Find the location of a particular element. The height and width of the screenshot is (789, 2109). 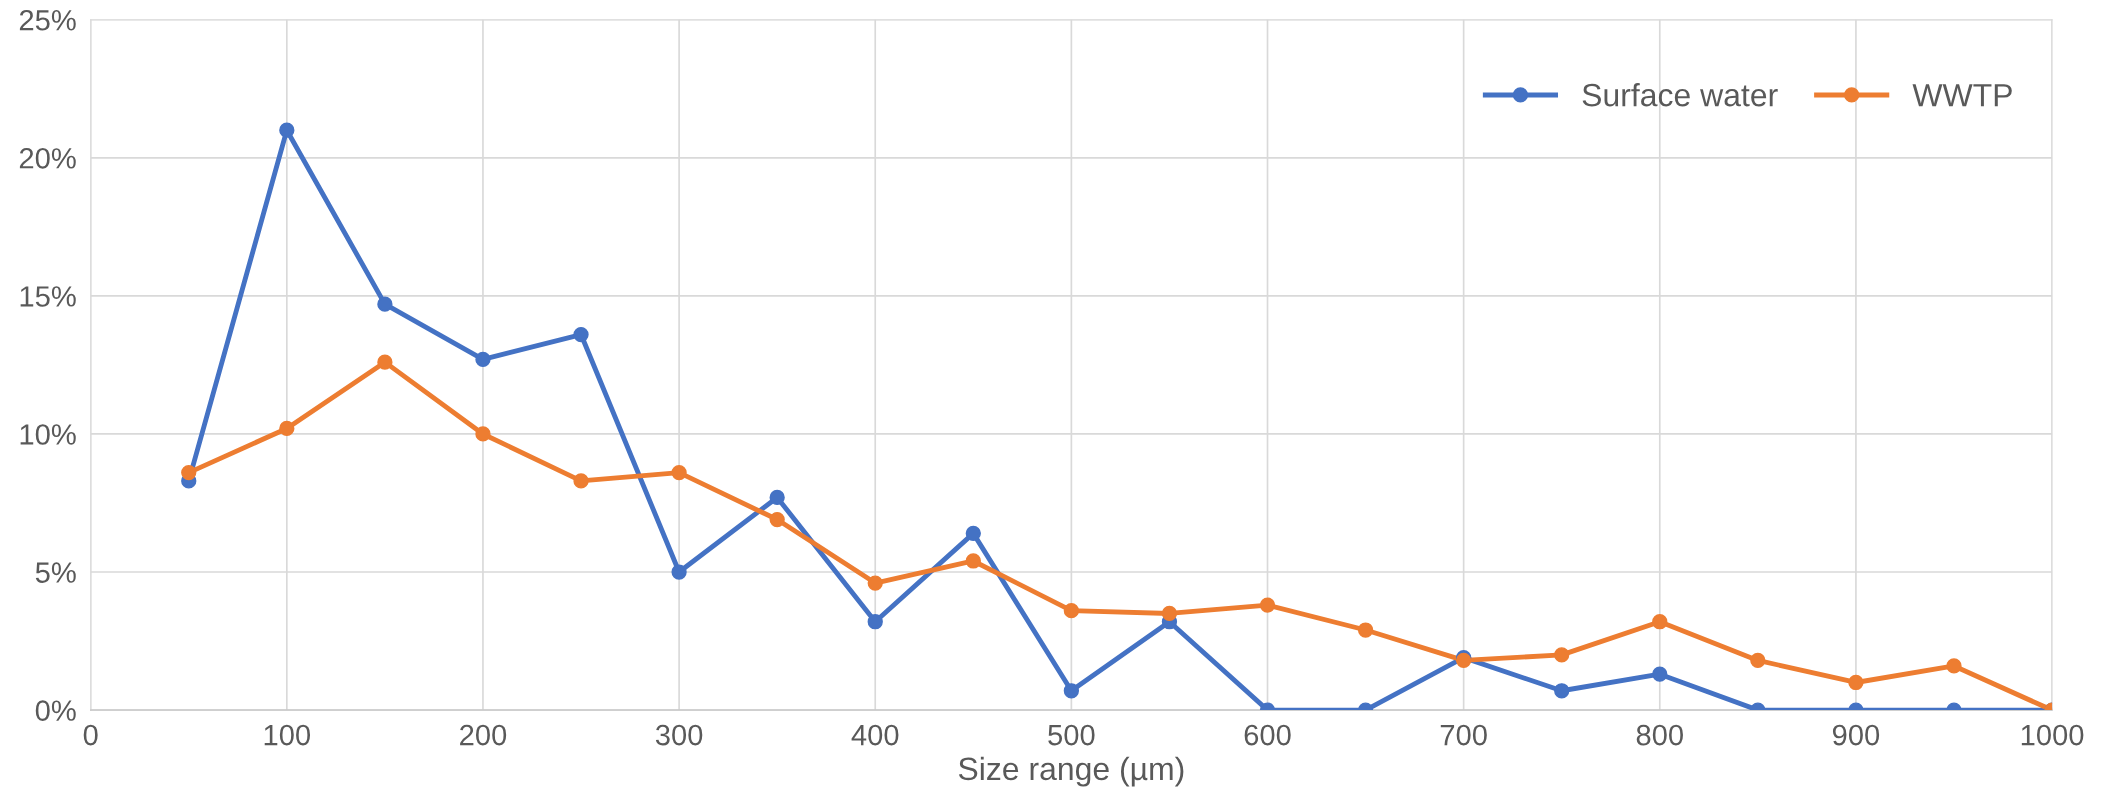

legend-label: Surface water is located at coordinates (1680, 95).